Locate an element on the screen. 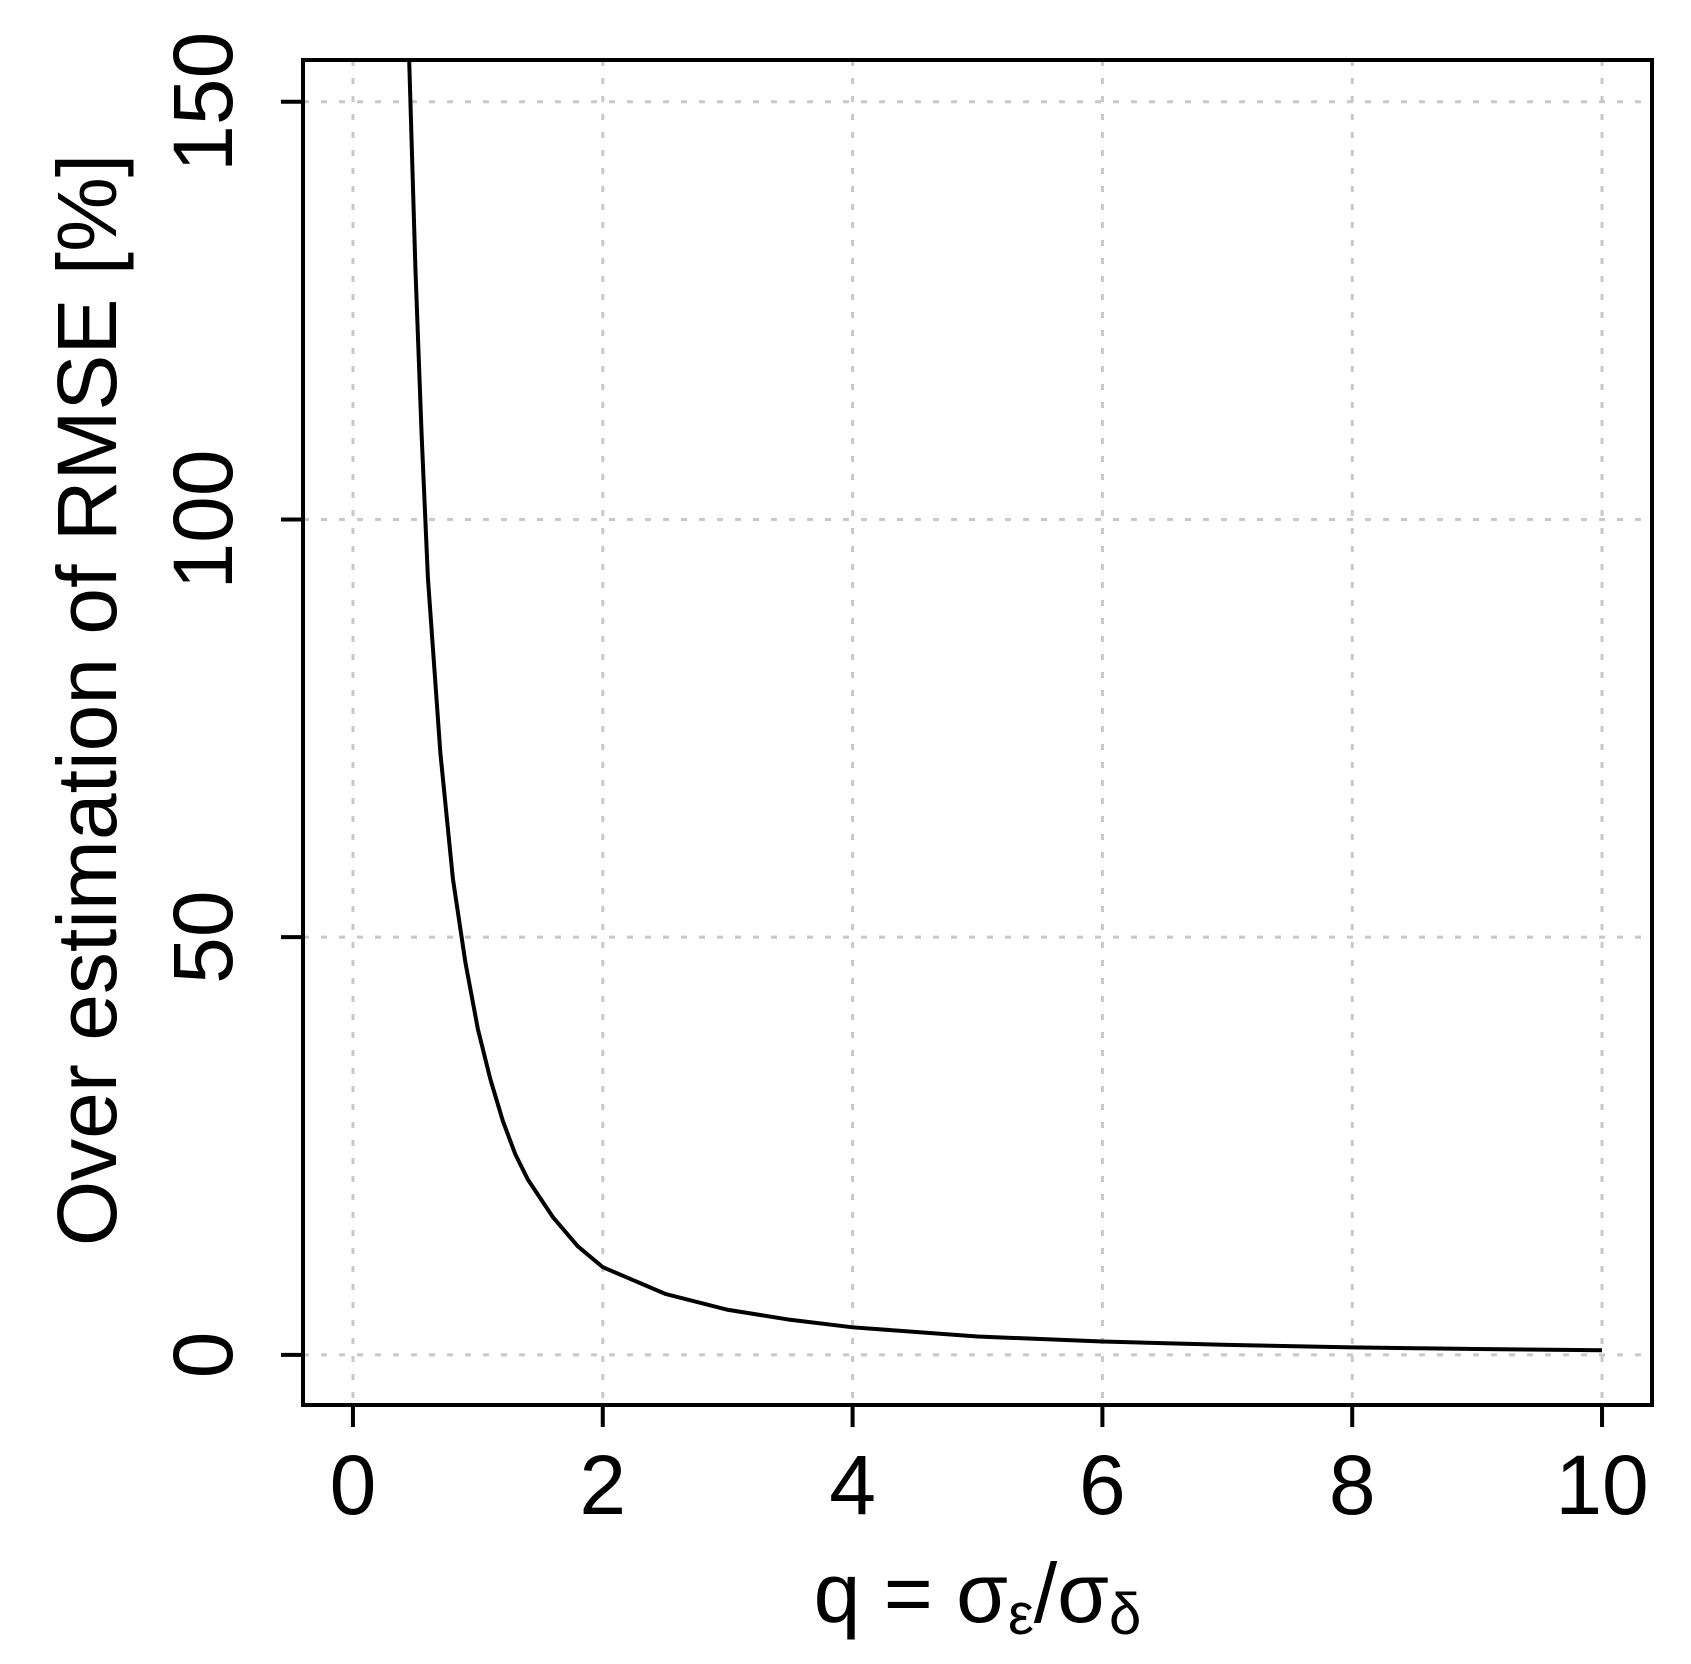  x-axis-title-slash: /σ is located at coordinates (1071, 1593).